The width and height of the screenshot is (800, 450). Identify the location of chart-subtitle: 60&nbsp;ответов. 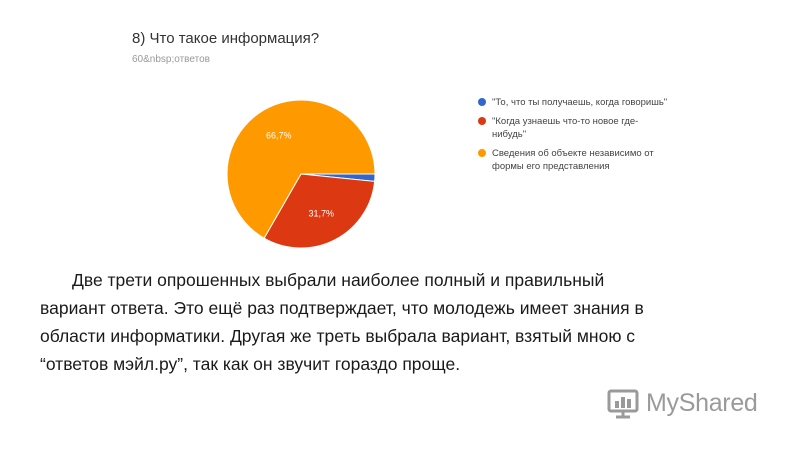
(171, 59).